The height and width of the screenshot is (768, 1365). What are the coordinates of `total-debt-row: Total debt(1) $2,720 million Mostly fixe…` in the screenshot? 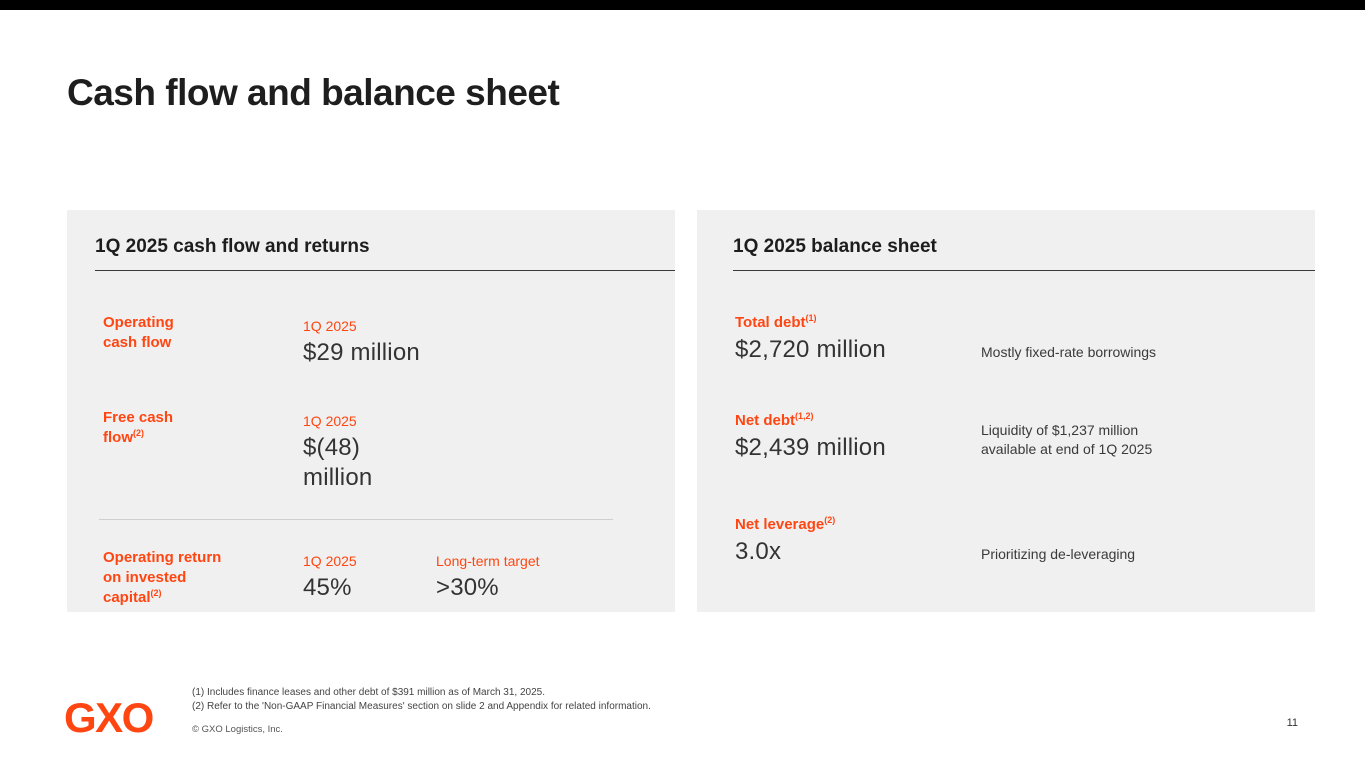 It's located at (1024, 339).